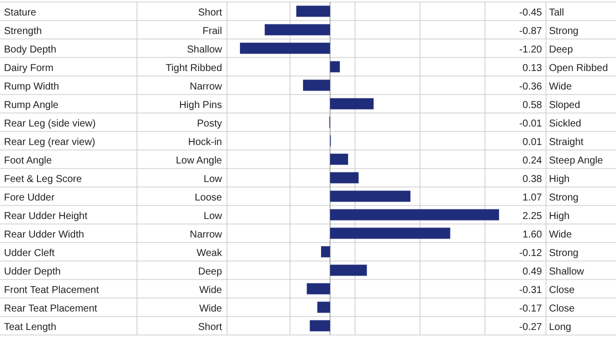 The image size is (616, 337). What do you see at coordinates (578, 68) in the screenshot?
I see `text: Open Ribbed` at bounding box center [578, 68].